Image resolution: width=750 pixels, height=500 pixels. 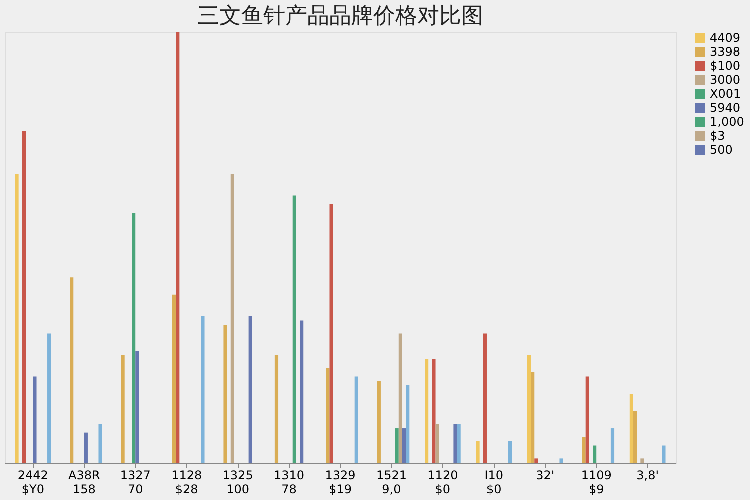 I want to click on legend-label: 3000, so click(x=725, y=80).